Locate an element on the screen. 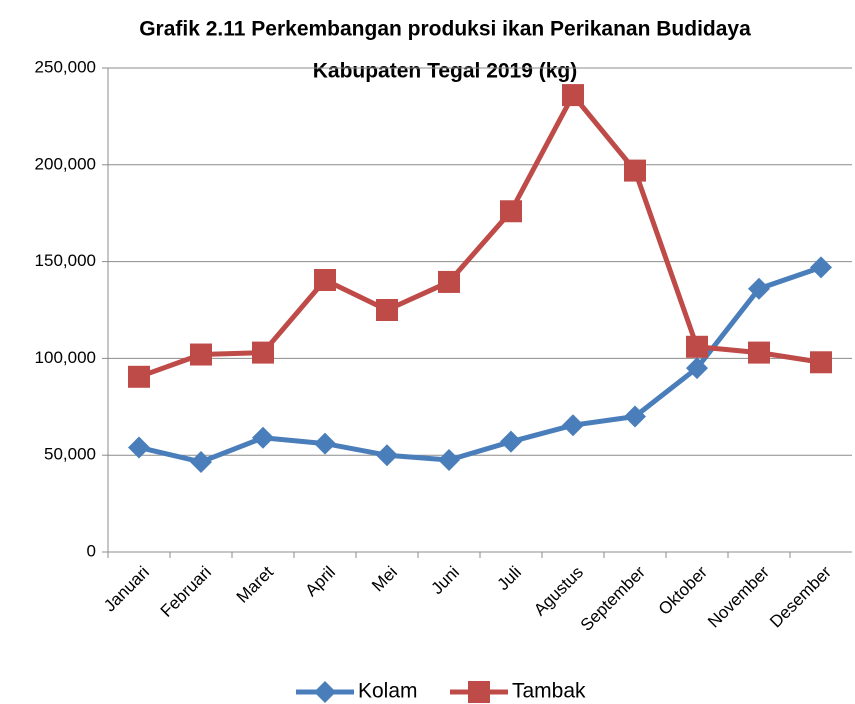 The height and width of the screenshot is (704, 855). y-tick-label: 250,000 is located at coordinates (65, 66).